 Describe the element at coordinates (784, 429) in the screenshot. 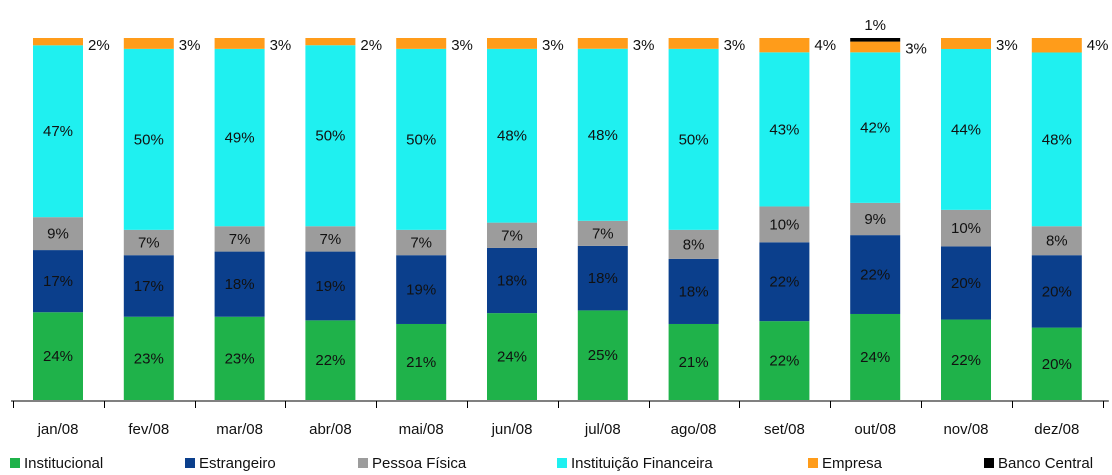

I see `x-tick-label: set/08` at that location.